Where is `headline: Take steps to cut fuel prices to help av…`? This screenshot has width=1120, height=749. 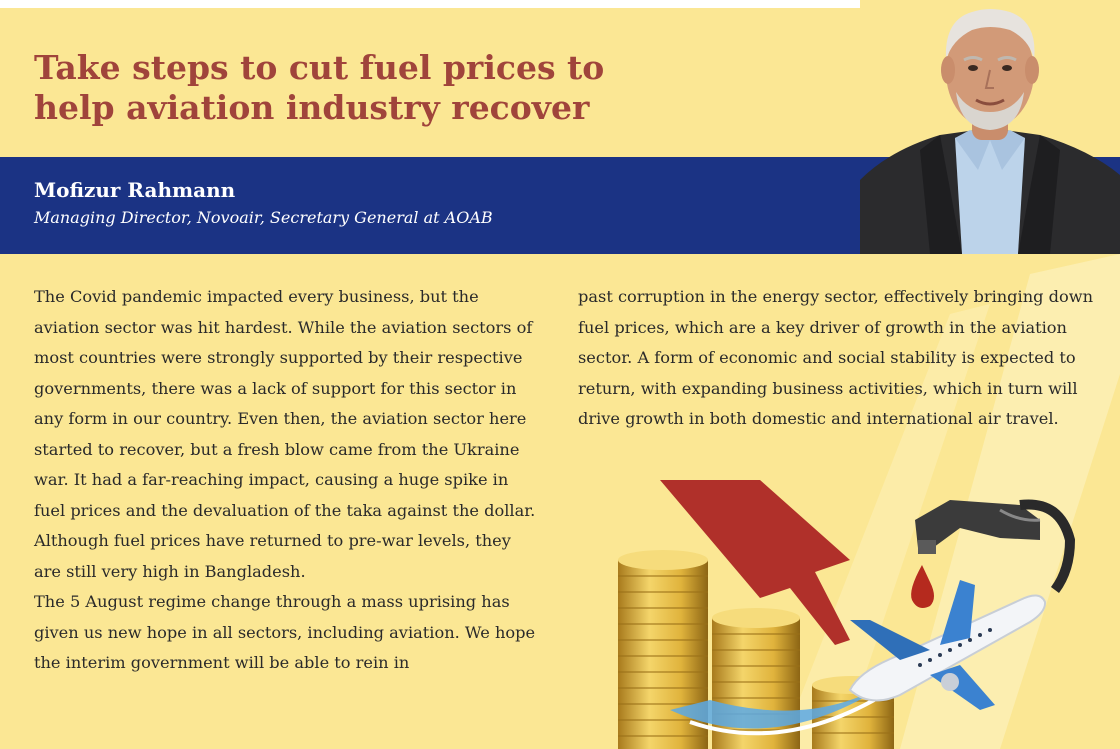 headline: Take steps to cut fuel prices to help av… is located at coordinates (354, 88).